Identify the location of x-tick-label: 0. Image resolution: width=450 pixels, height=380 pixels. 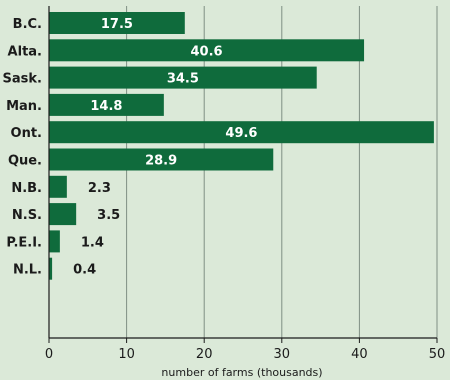
(49, 354).